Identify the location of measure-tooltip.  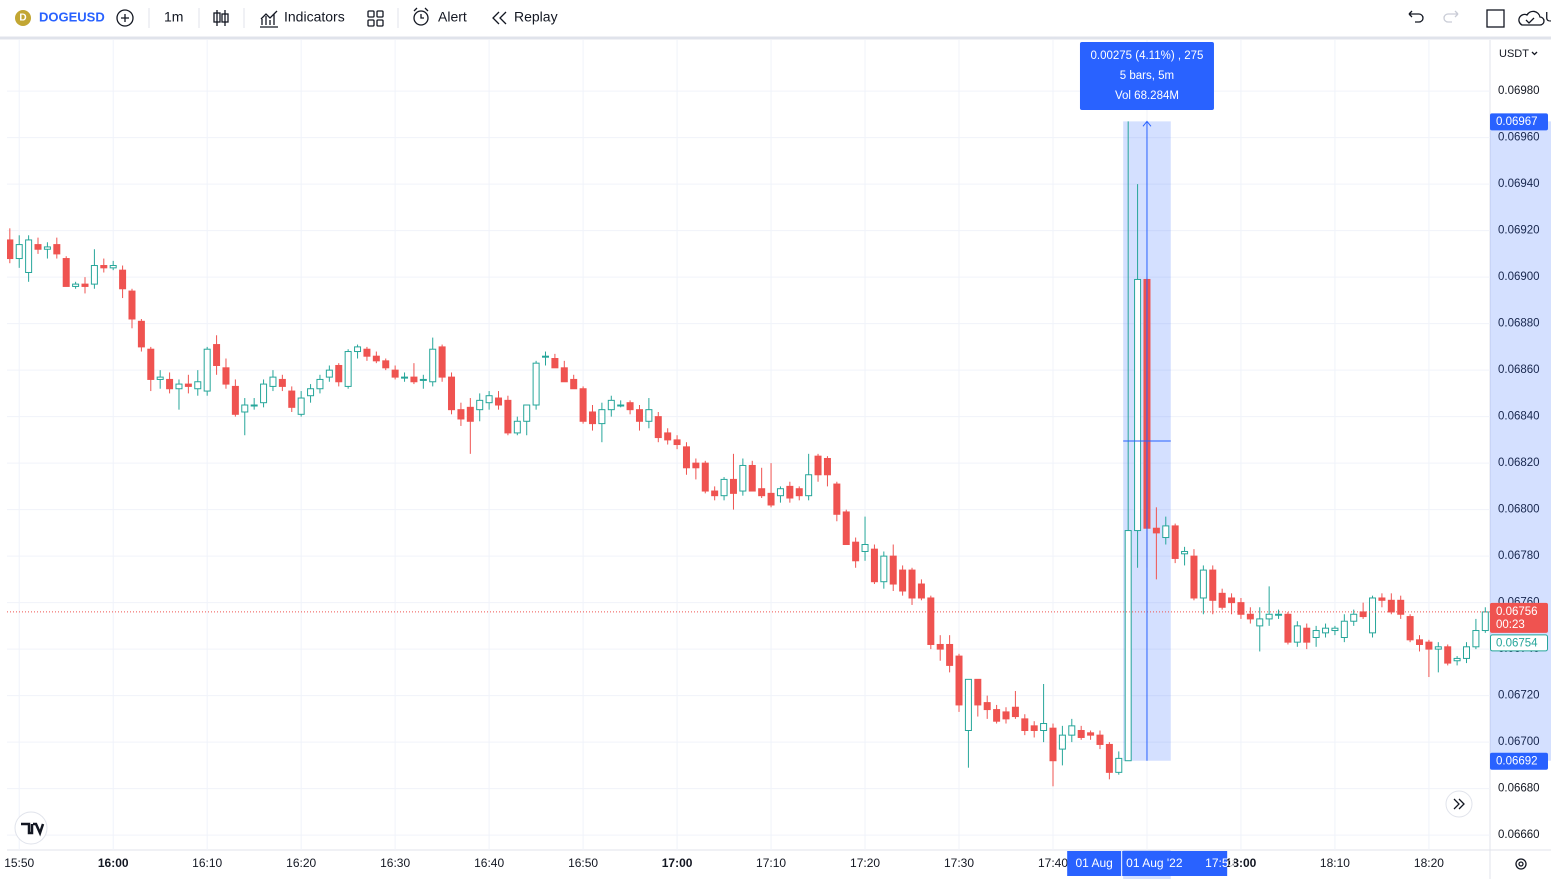
(1146, 76).